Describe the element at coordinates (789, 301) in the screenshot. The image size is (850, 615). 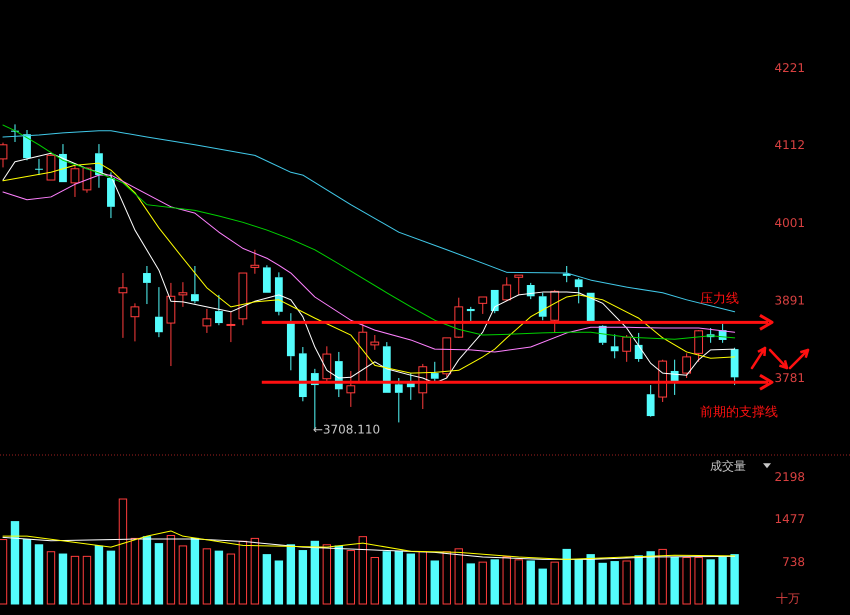
I see `y-tick-label: 3891` at that location.